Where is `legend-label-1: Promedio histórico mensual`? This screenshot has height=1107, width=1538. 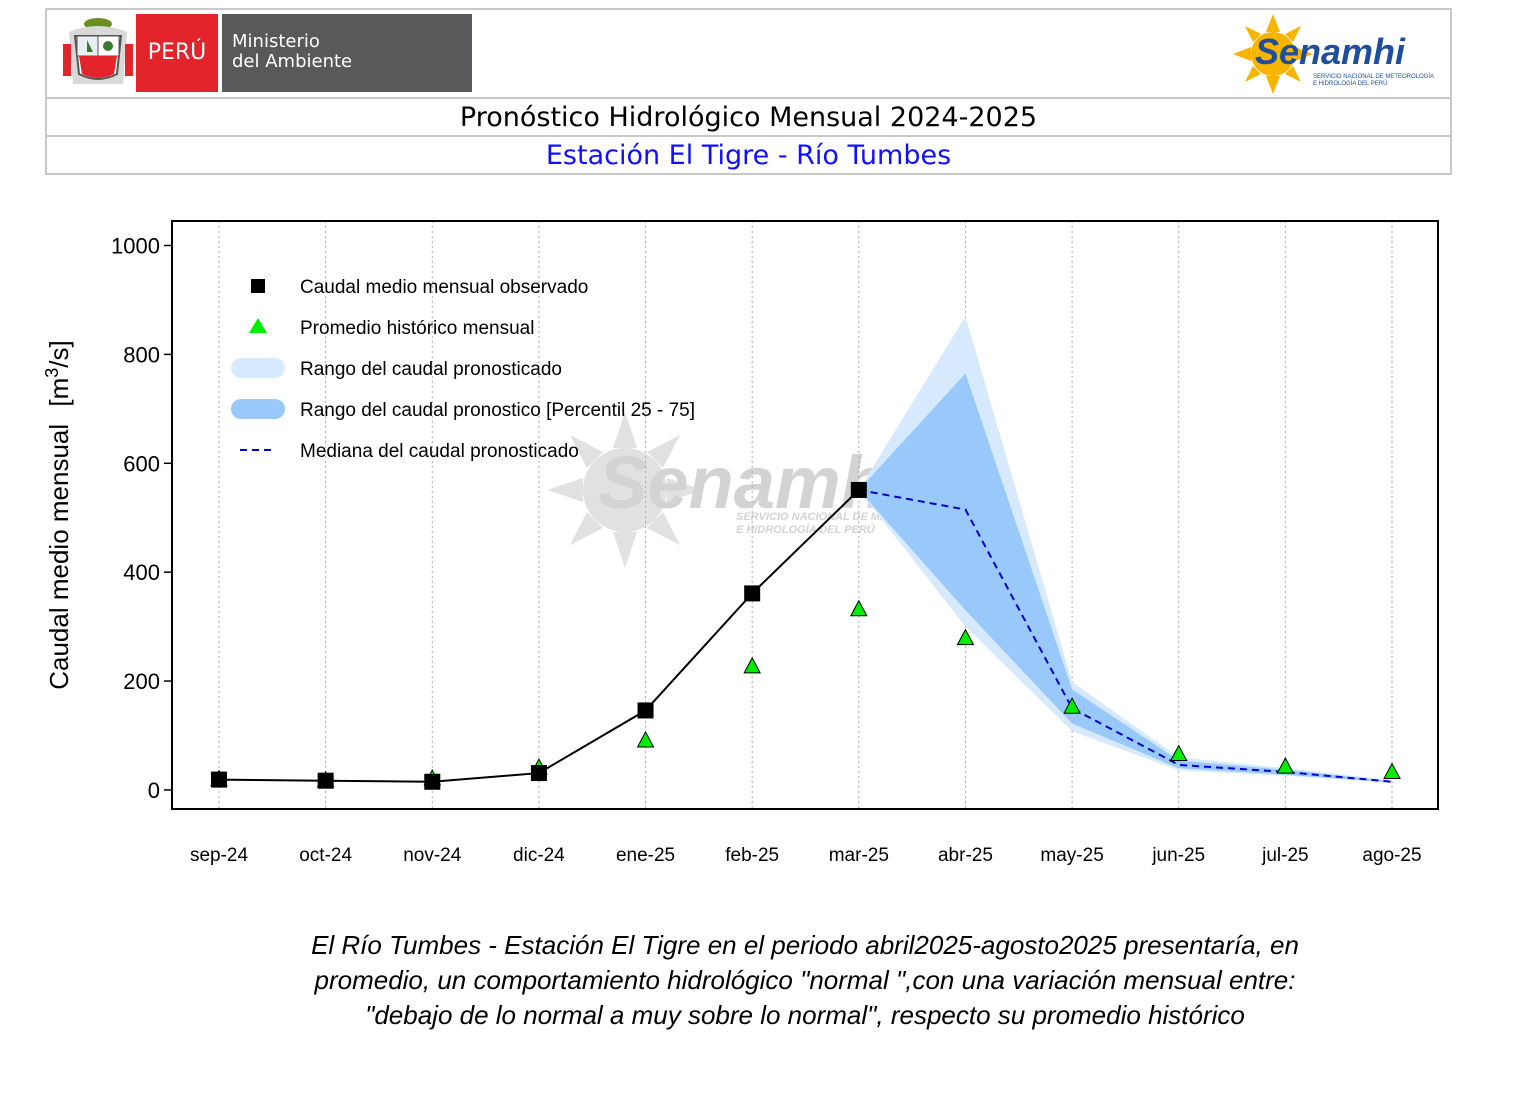 legend-label-1: Promedio histórico mensual is located at coordinates (417, 328).